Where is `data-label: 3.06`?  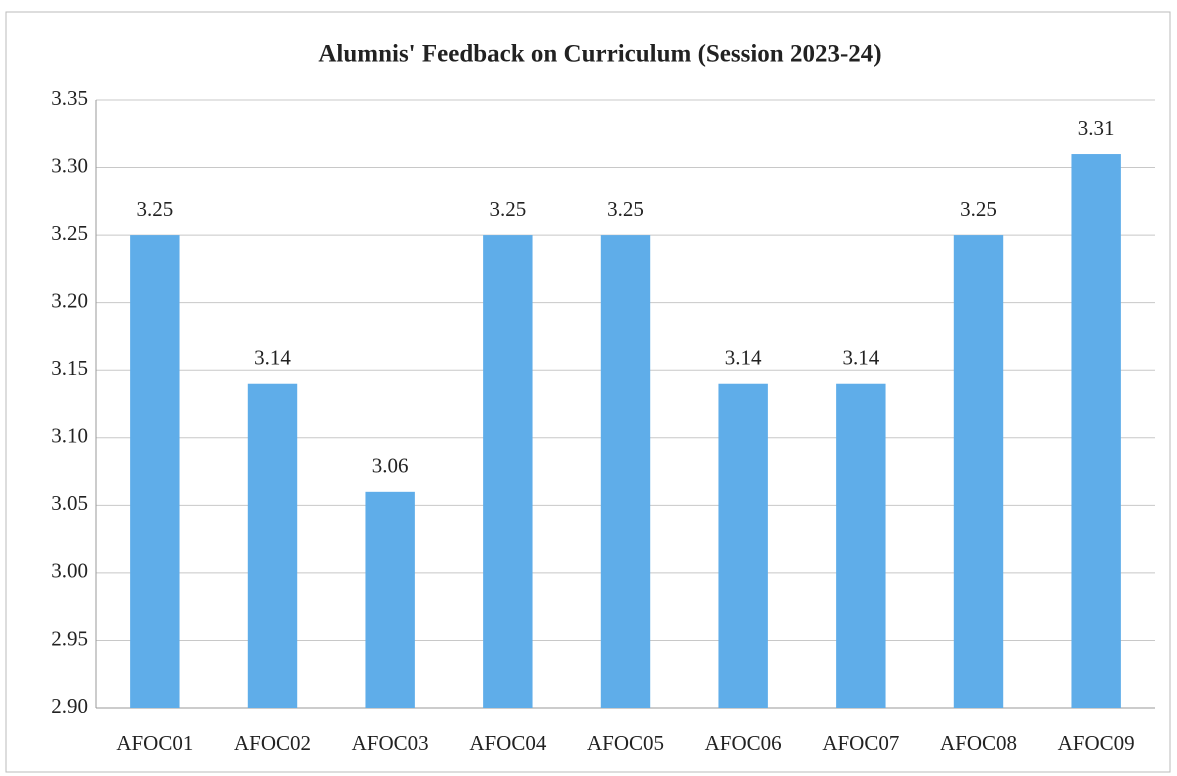
data-label: 3.06 is located at coordinates (390, 466).